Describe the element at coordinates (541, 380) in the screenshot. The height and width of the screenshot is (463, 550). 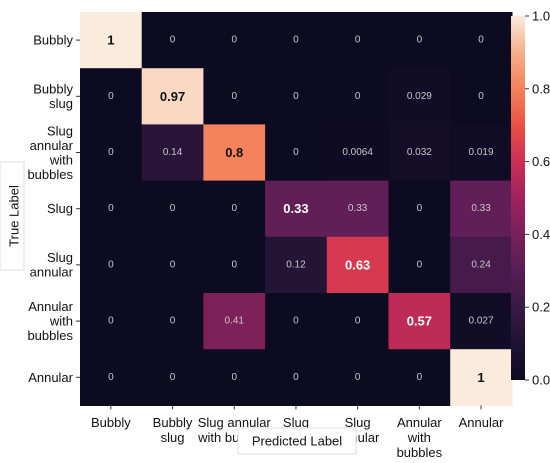
I see `colorbar-tick-label: 0.0` at that location.